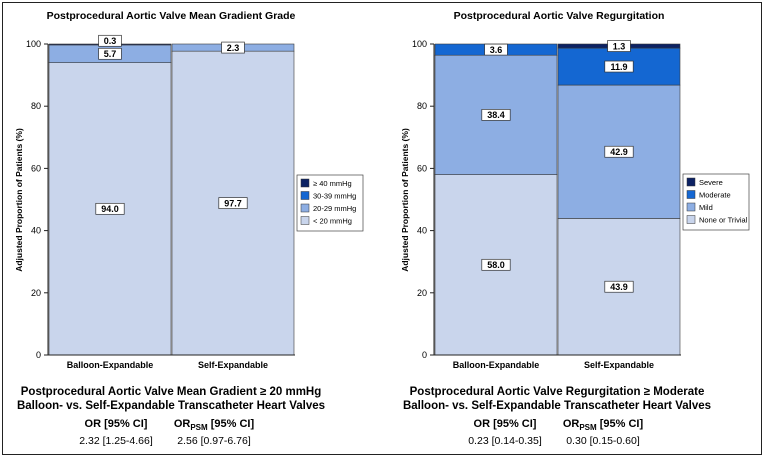 This screenshot has width=766, height=459. What do you see at coordinates (116, 441) in the screenshot?
I see `or-value: 2.32 [1.25-4.66]` at bounding box center [116, 441].